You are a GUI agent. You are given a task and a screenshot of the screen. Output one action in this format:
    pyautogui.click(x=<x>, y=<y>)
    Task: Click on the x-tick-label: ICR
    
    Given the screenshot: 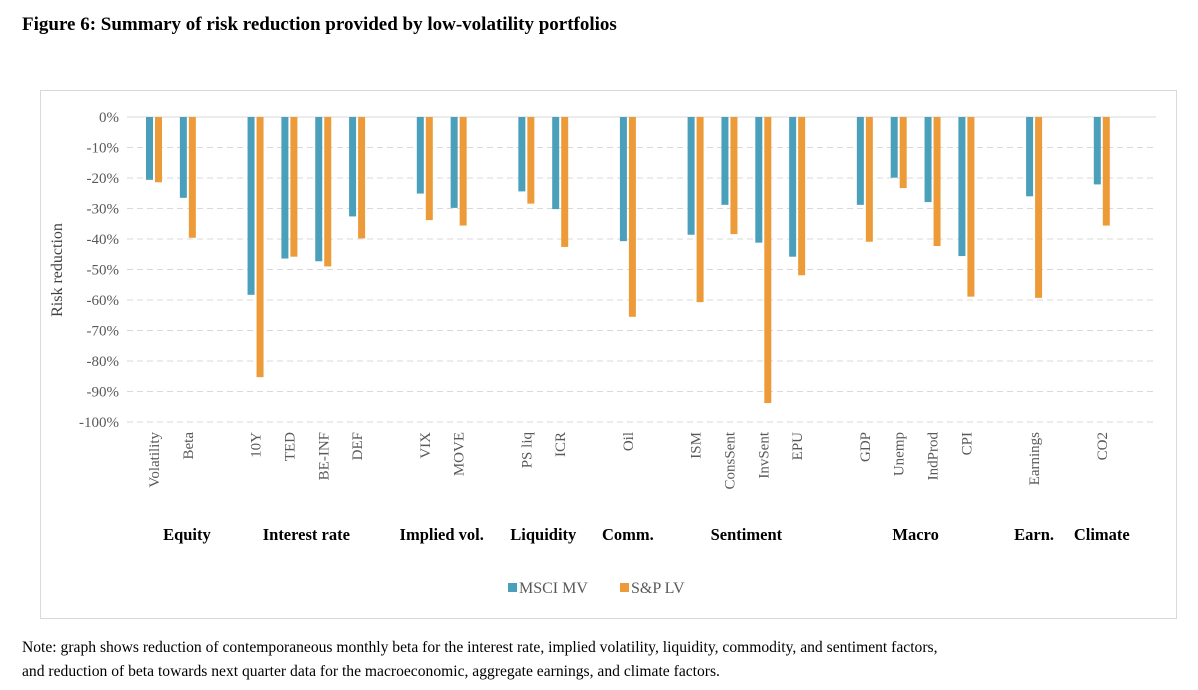 What is the action you would take?
    pyautogui.click(x=561, y=444)
    